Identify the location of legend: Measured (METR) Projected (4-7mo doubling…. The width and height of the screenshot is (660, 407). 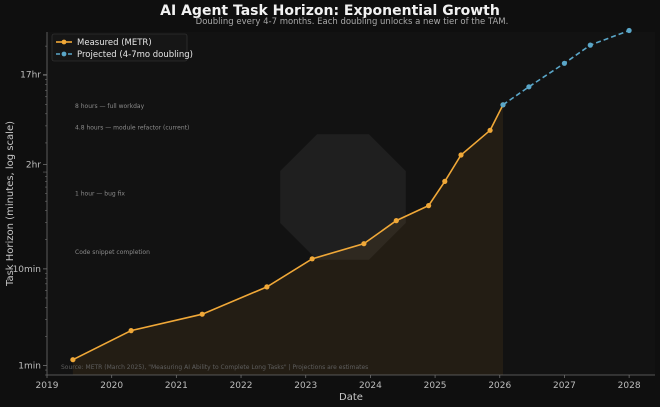
(122, 47).